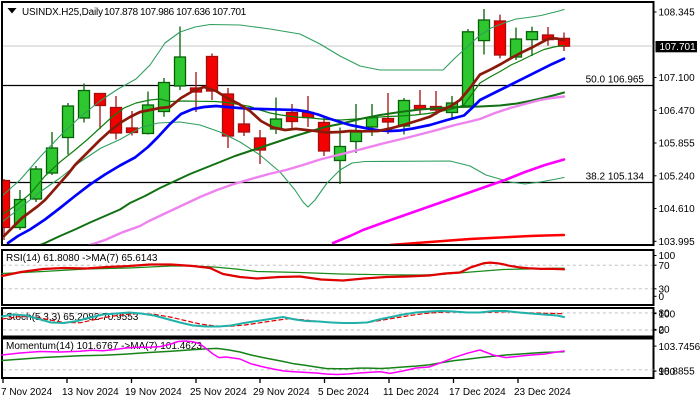 Image resolution: width=700 pixels, height=400 pixels. What do you see at coordinates (62, 12) in the screenshot?
I see `svg-text: USINDX.H25,Daily` at bounding box center [62, 12].